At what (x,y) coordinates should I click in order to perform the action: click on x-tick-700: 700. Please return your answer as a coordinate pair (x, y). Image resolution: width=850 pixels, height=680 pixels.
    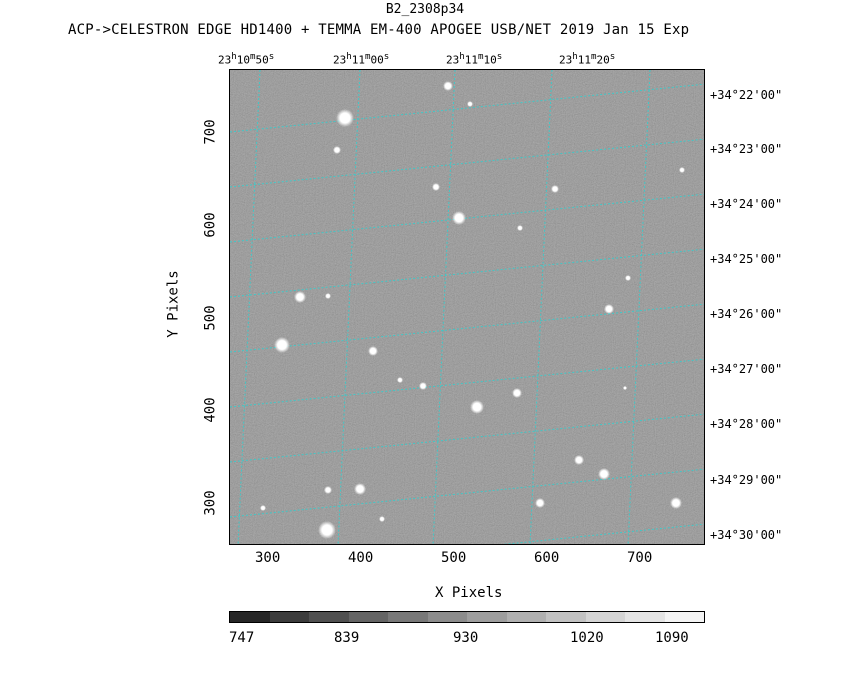
    Looking at the image, I should click on (640, 558).